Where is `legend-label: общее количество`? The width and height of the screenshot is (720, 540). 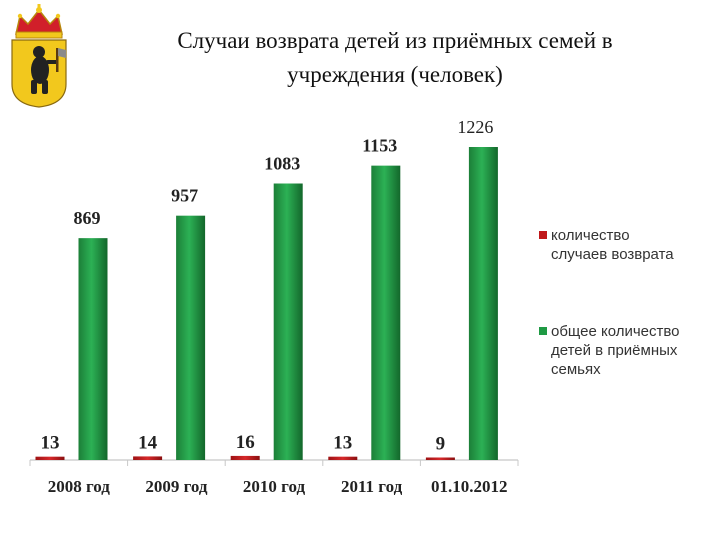
legend-label: общее количество is located at coordinates (615, 331).